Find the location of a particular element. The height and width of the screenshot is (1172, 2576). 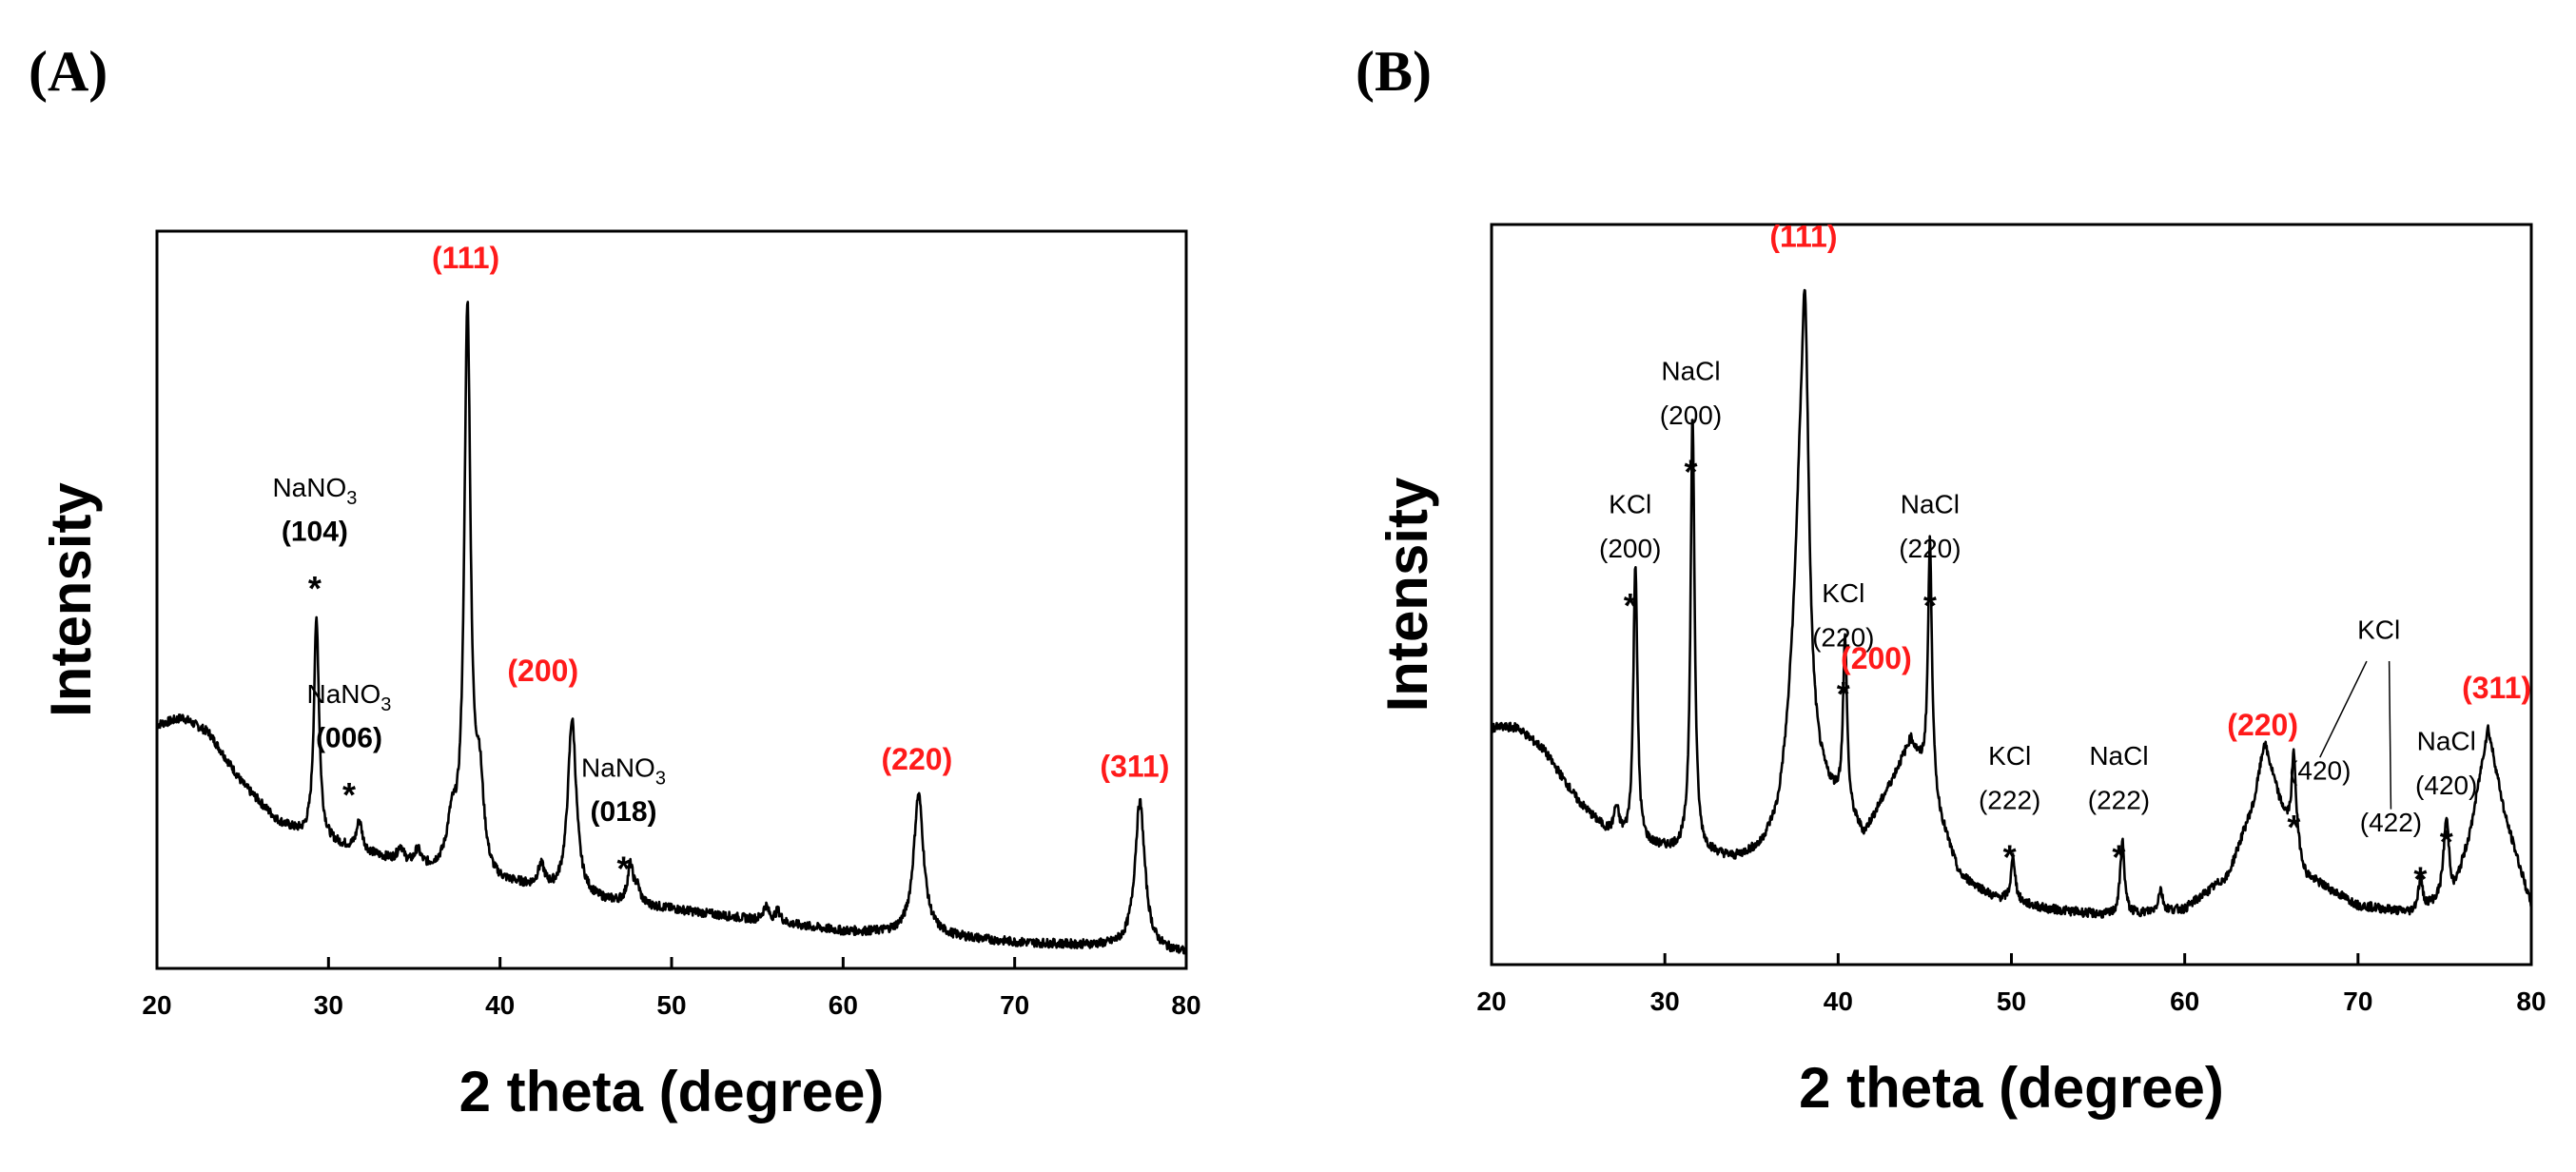

hkl-label: (006) is located at coordinates (349, 739).